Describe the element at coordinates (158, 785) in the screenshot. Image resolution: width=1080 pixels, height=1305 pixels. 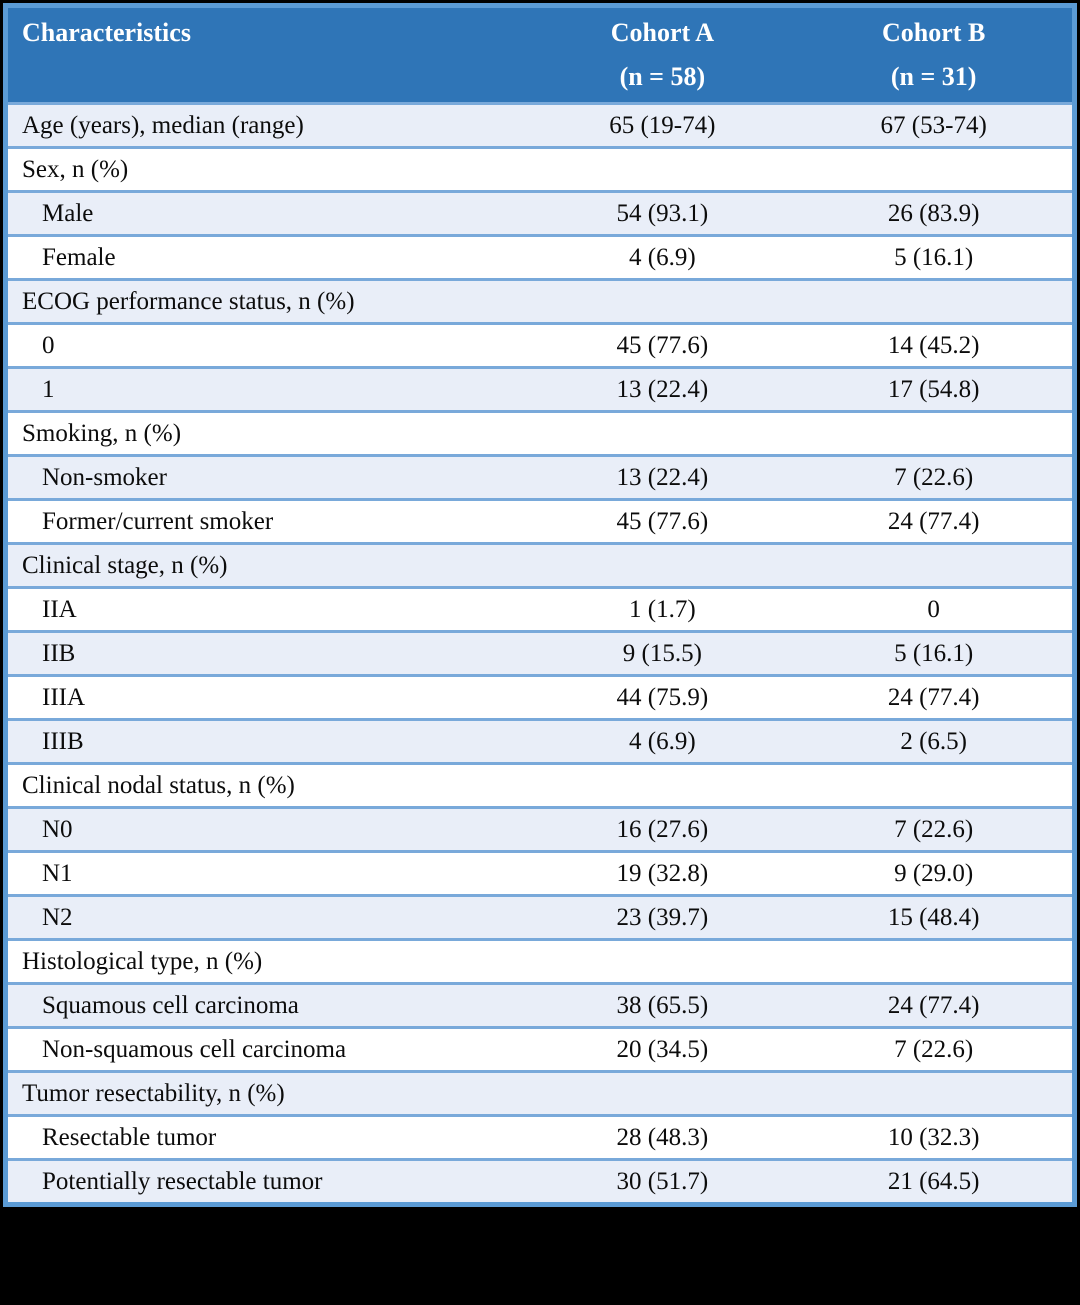
I see `row-label: Clinical nodal status, n (%)` at that location.